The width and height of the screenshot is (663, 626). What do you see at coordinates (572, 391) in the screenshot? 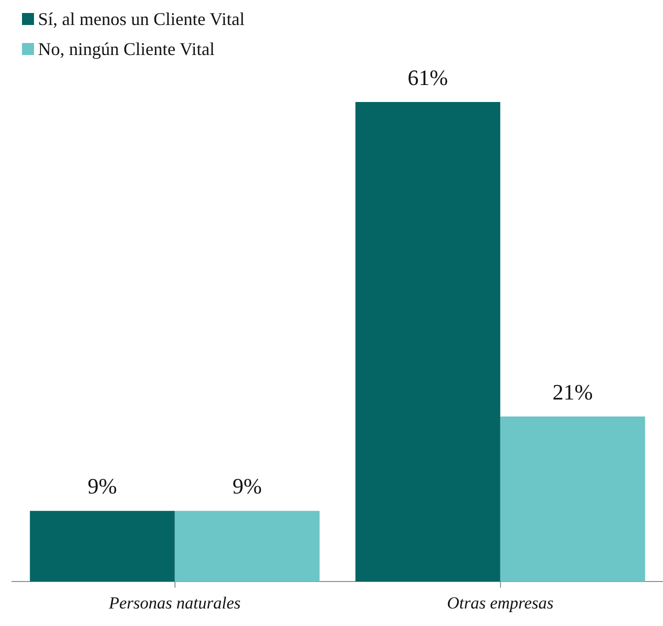
I see `data-label: 21%` at bounding box center [572, 391].